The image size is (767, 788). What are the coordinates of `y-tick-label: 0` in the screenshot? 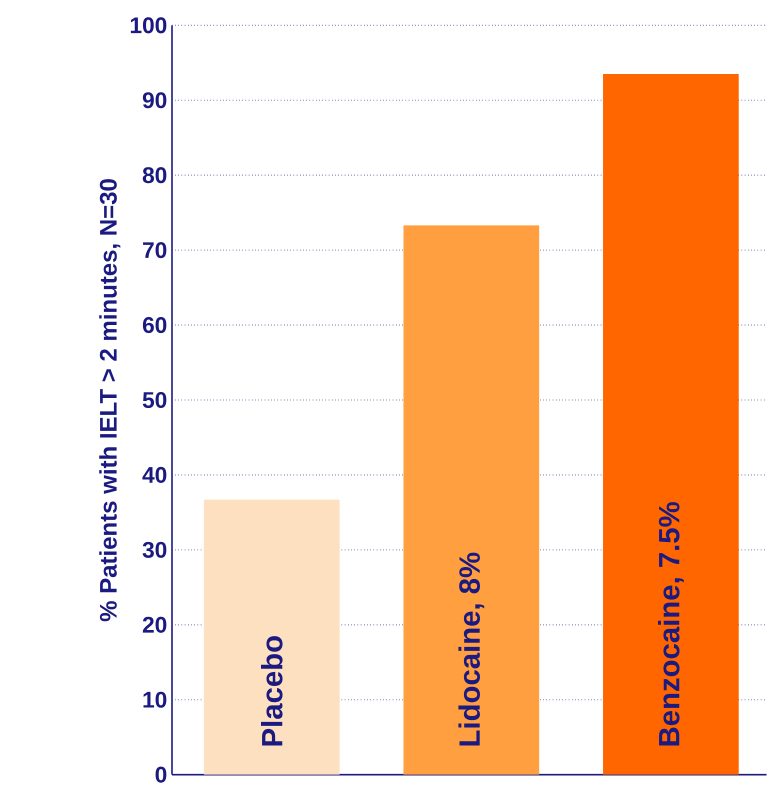 It's located at (161, 774).